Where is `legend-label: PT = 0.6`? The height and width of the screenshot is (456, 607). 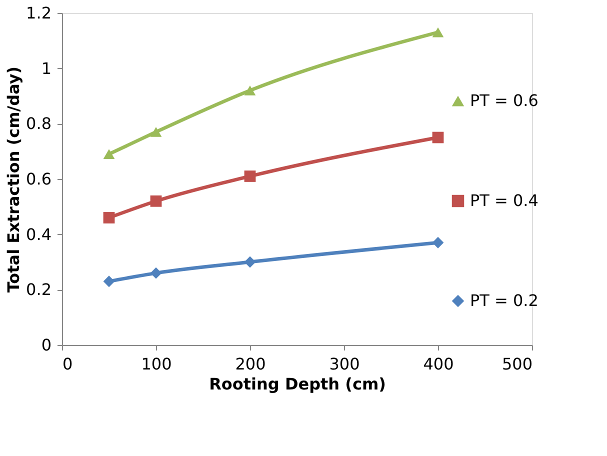
legend-label: PT = 0.6 is located at coordinates (504, 100).